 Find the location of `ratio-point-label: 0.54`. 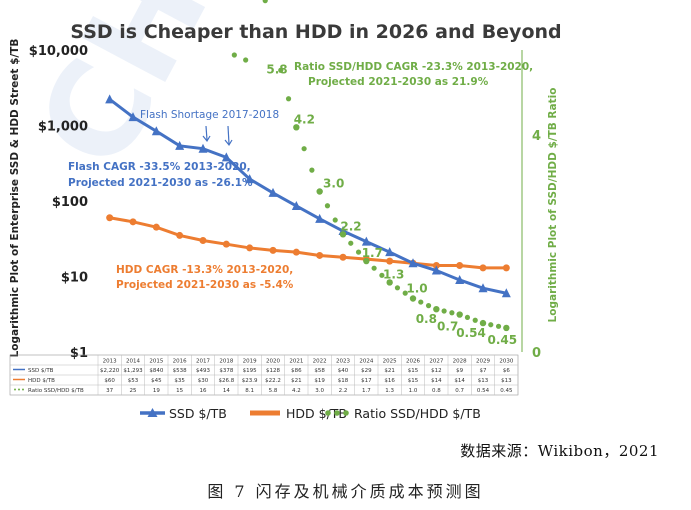

ratio-point-label: 0.54 is located at coordinates (471, 333).